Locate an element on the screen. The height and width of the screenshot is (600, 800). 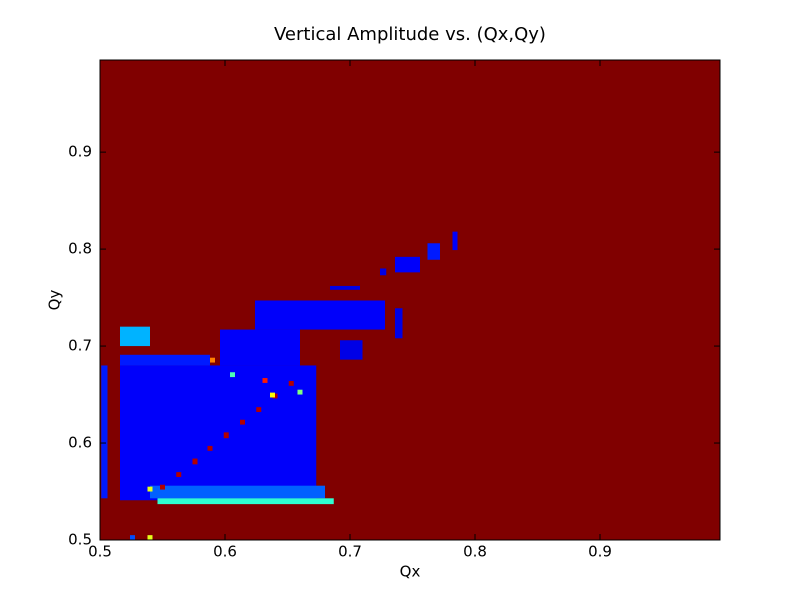
y-tick-label: 0.6 is located at coordinates (80, 443).